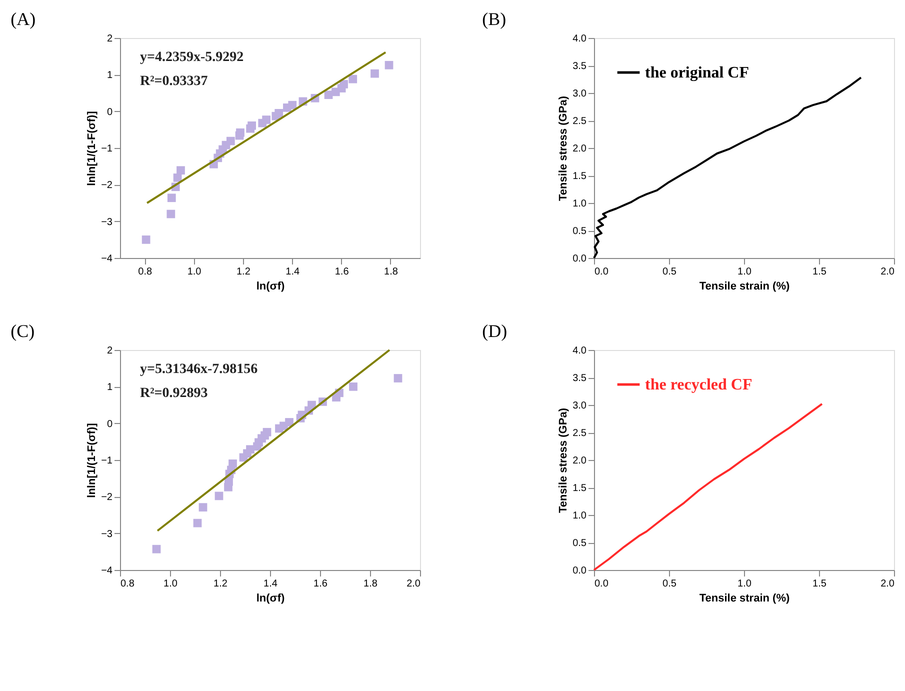 This screenshot has width=905, height=691. I want to click on annotation: y=5.31346x-7.98156, so click(199, 369).